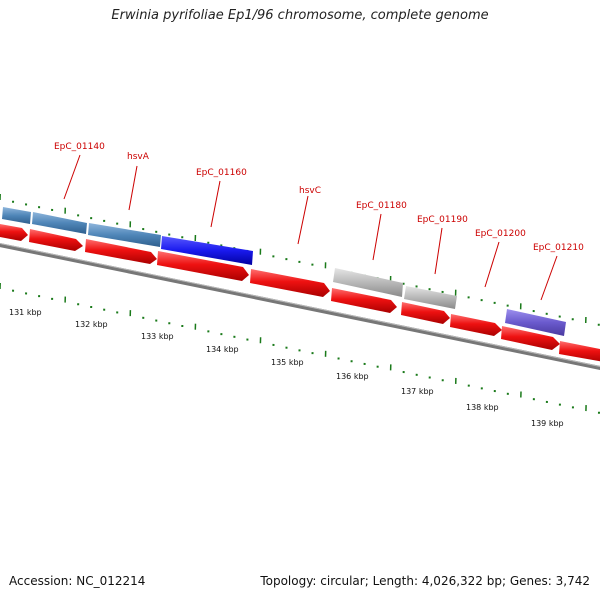 The height and width of the screenshot is (600, 600). I want to click on accession-value: NC_012214, so click(111, 581).